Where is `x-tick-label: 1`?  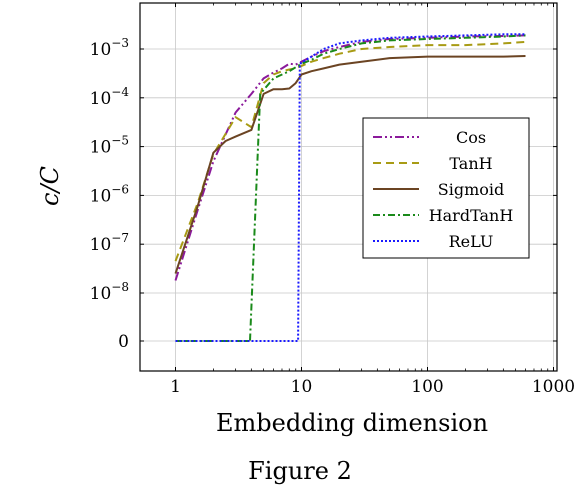 x-tick-label: 1 is located at coordinates (175, 387).